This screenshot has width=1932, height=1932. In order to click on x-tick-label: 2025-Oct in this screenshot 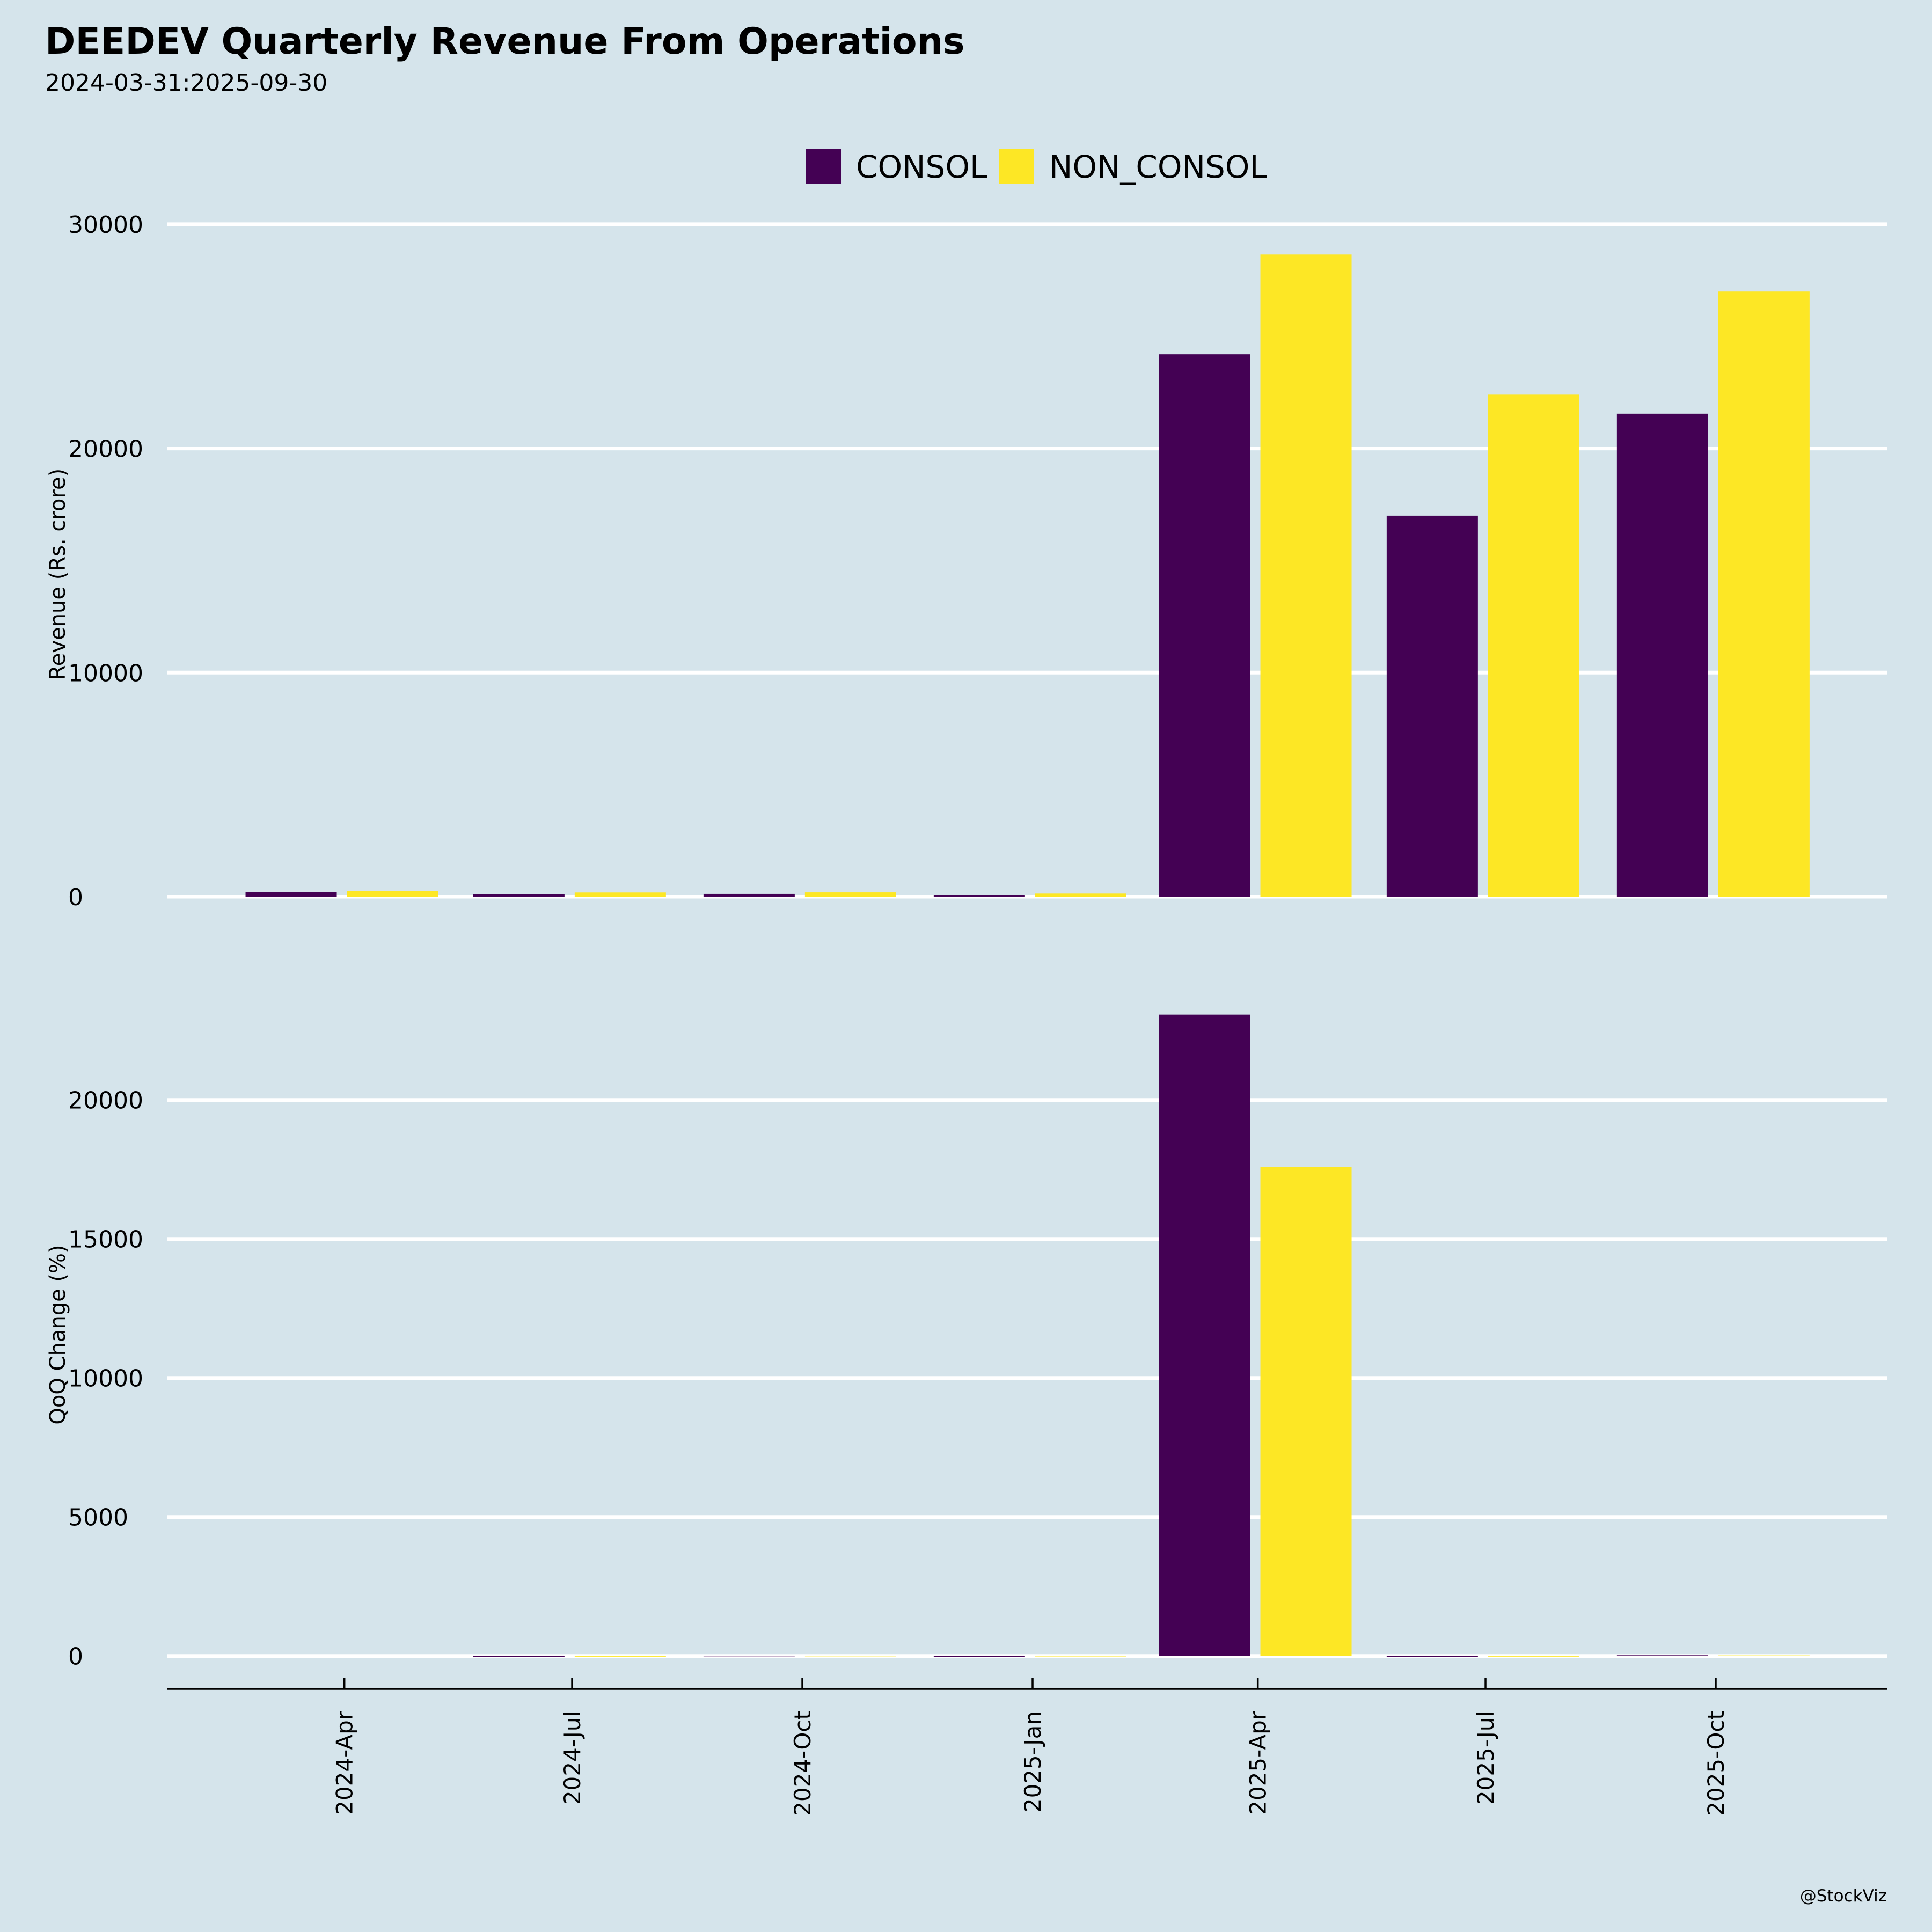, I will do `click(1716, 1763)`.